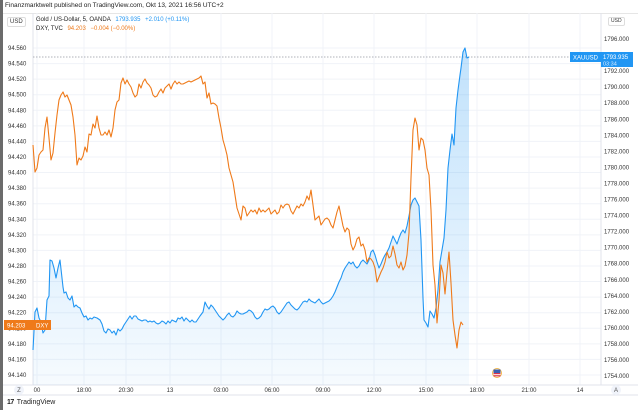  Describe the element at coordinates (17, 236) in the screenshot. I see `left-tick-label: 94.320` at that location.